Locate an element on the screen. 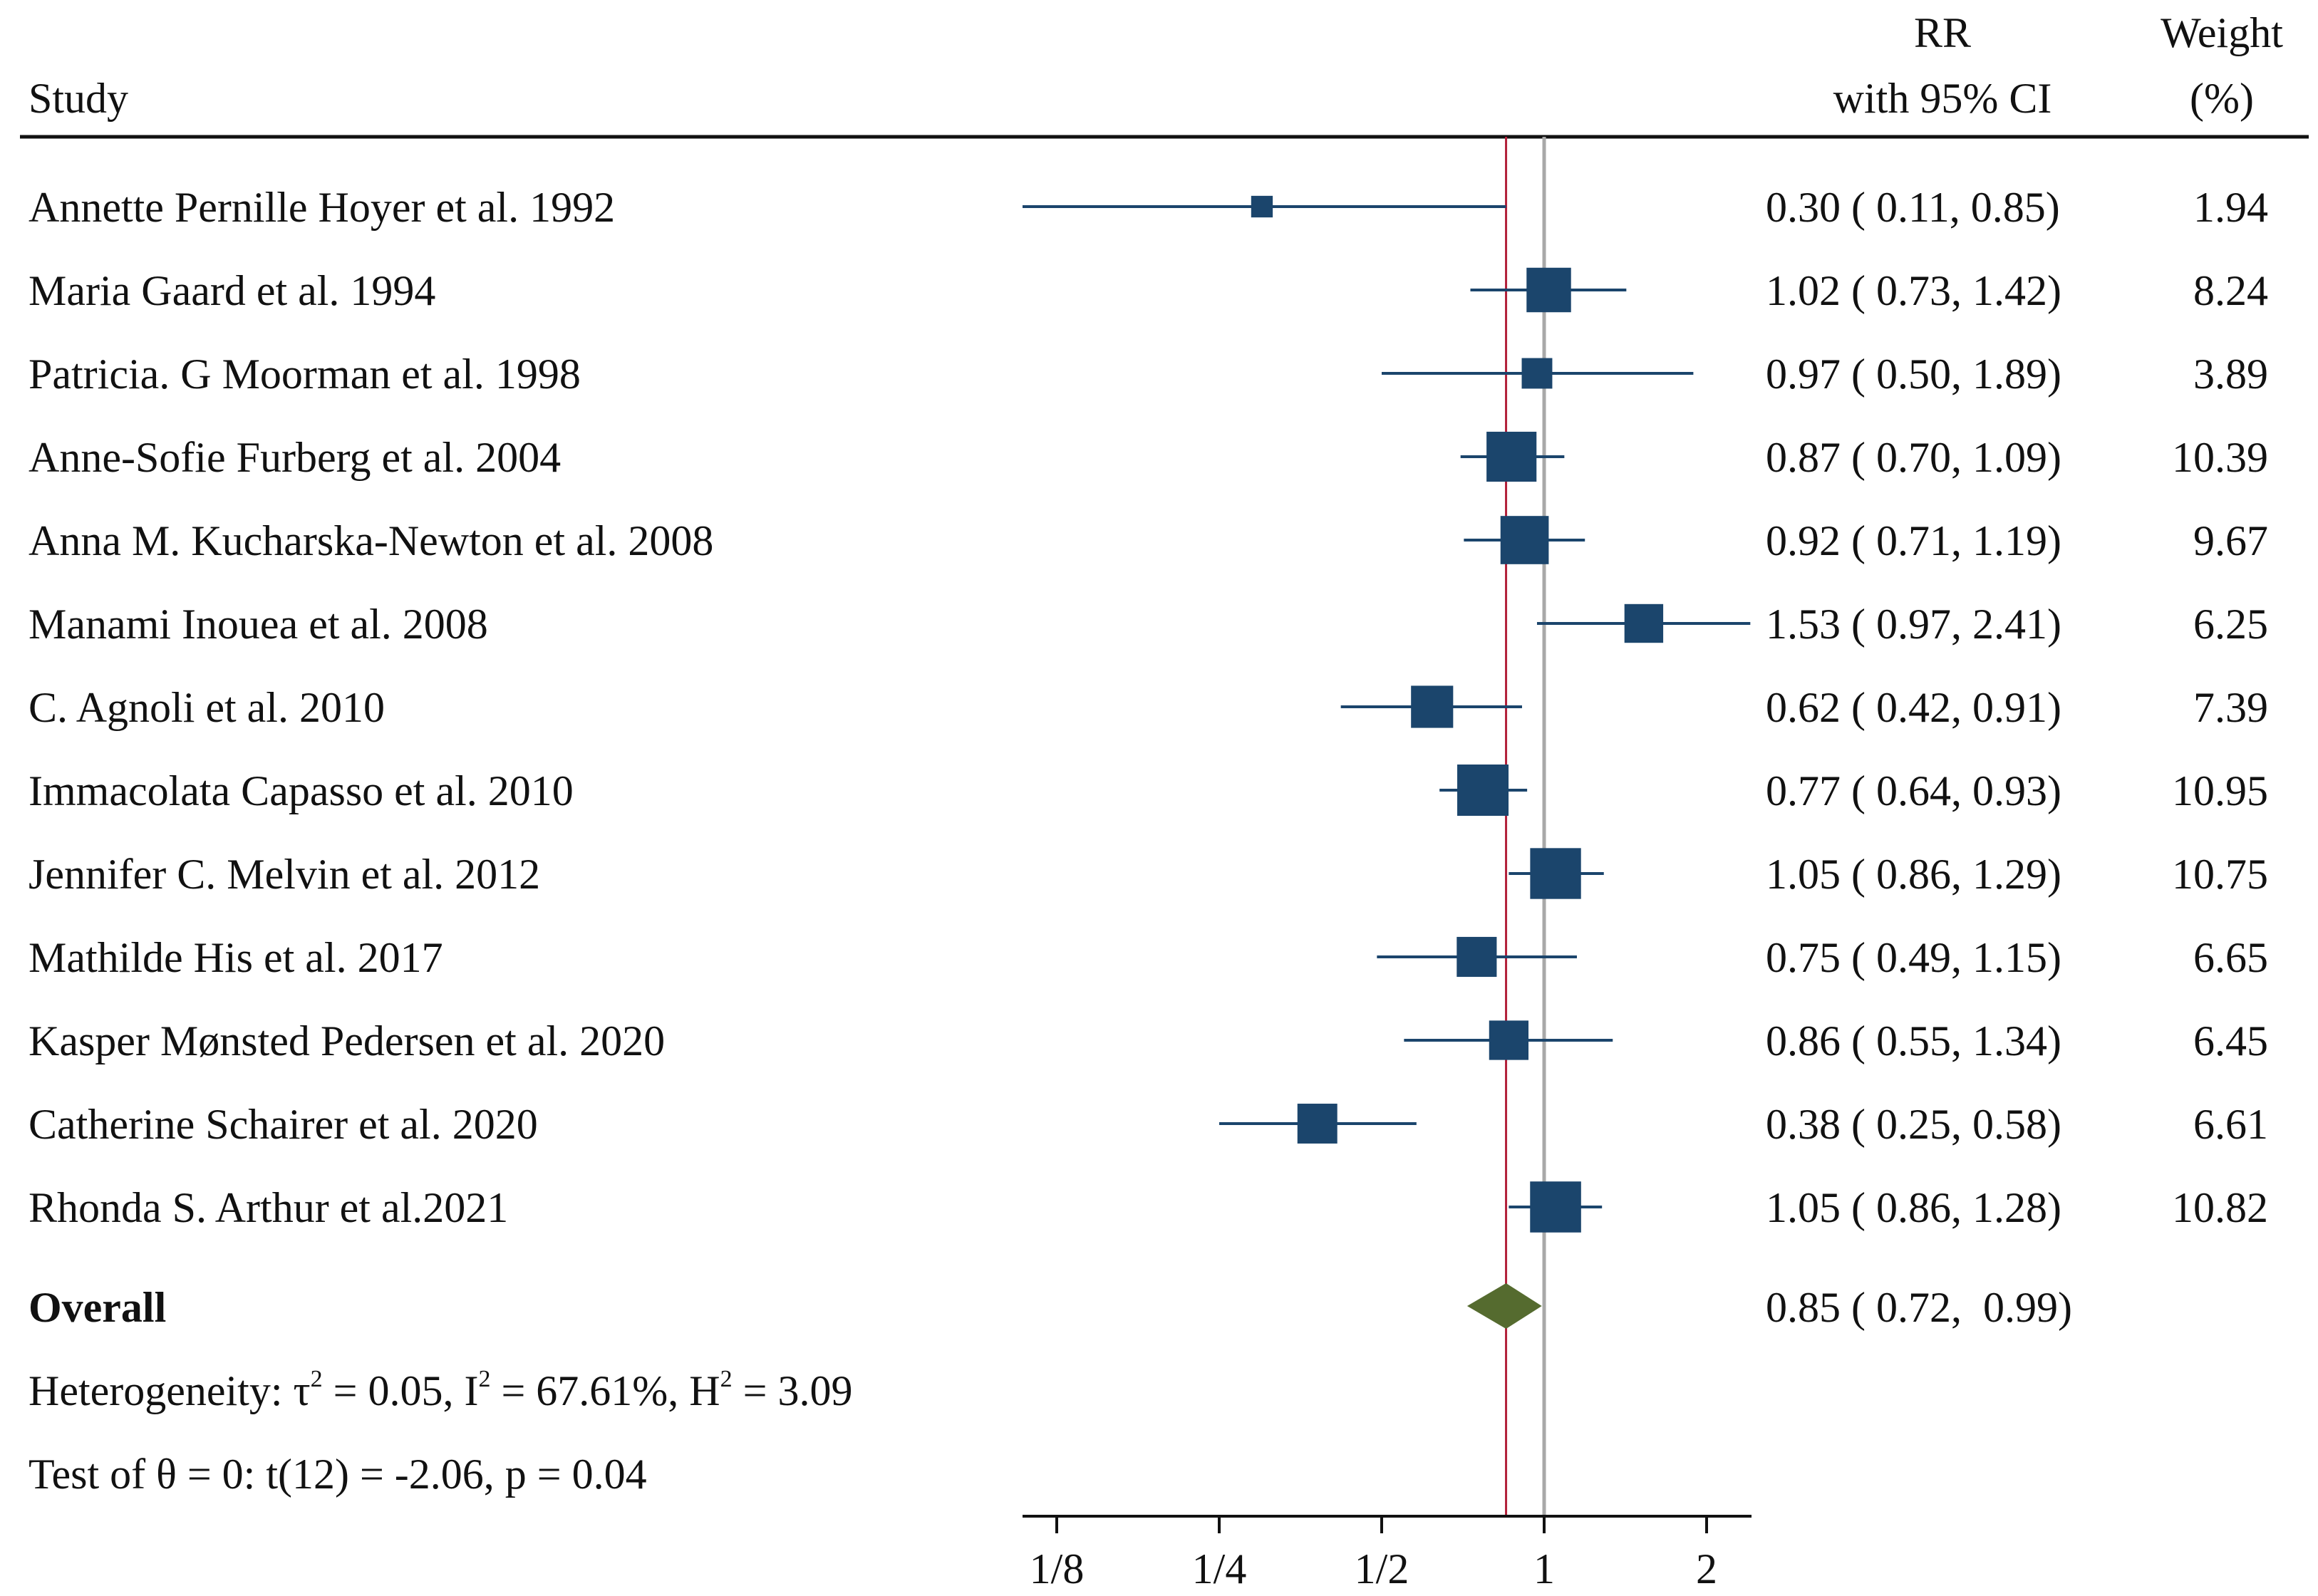 This screenshot has height=1596, width=2318. weight-text: 6.61 is located at coordinates (2231, 1124).